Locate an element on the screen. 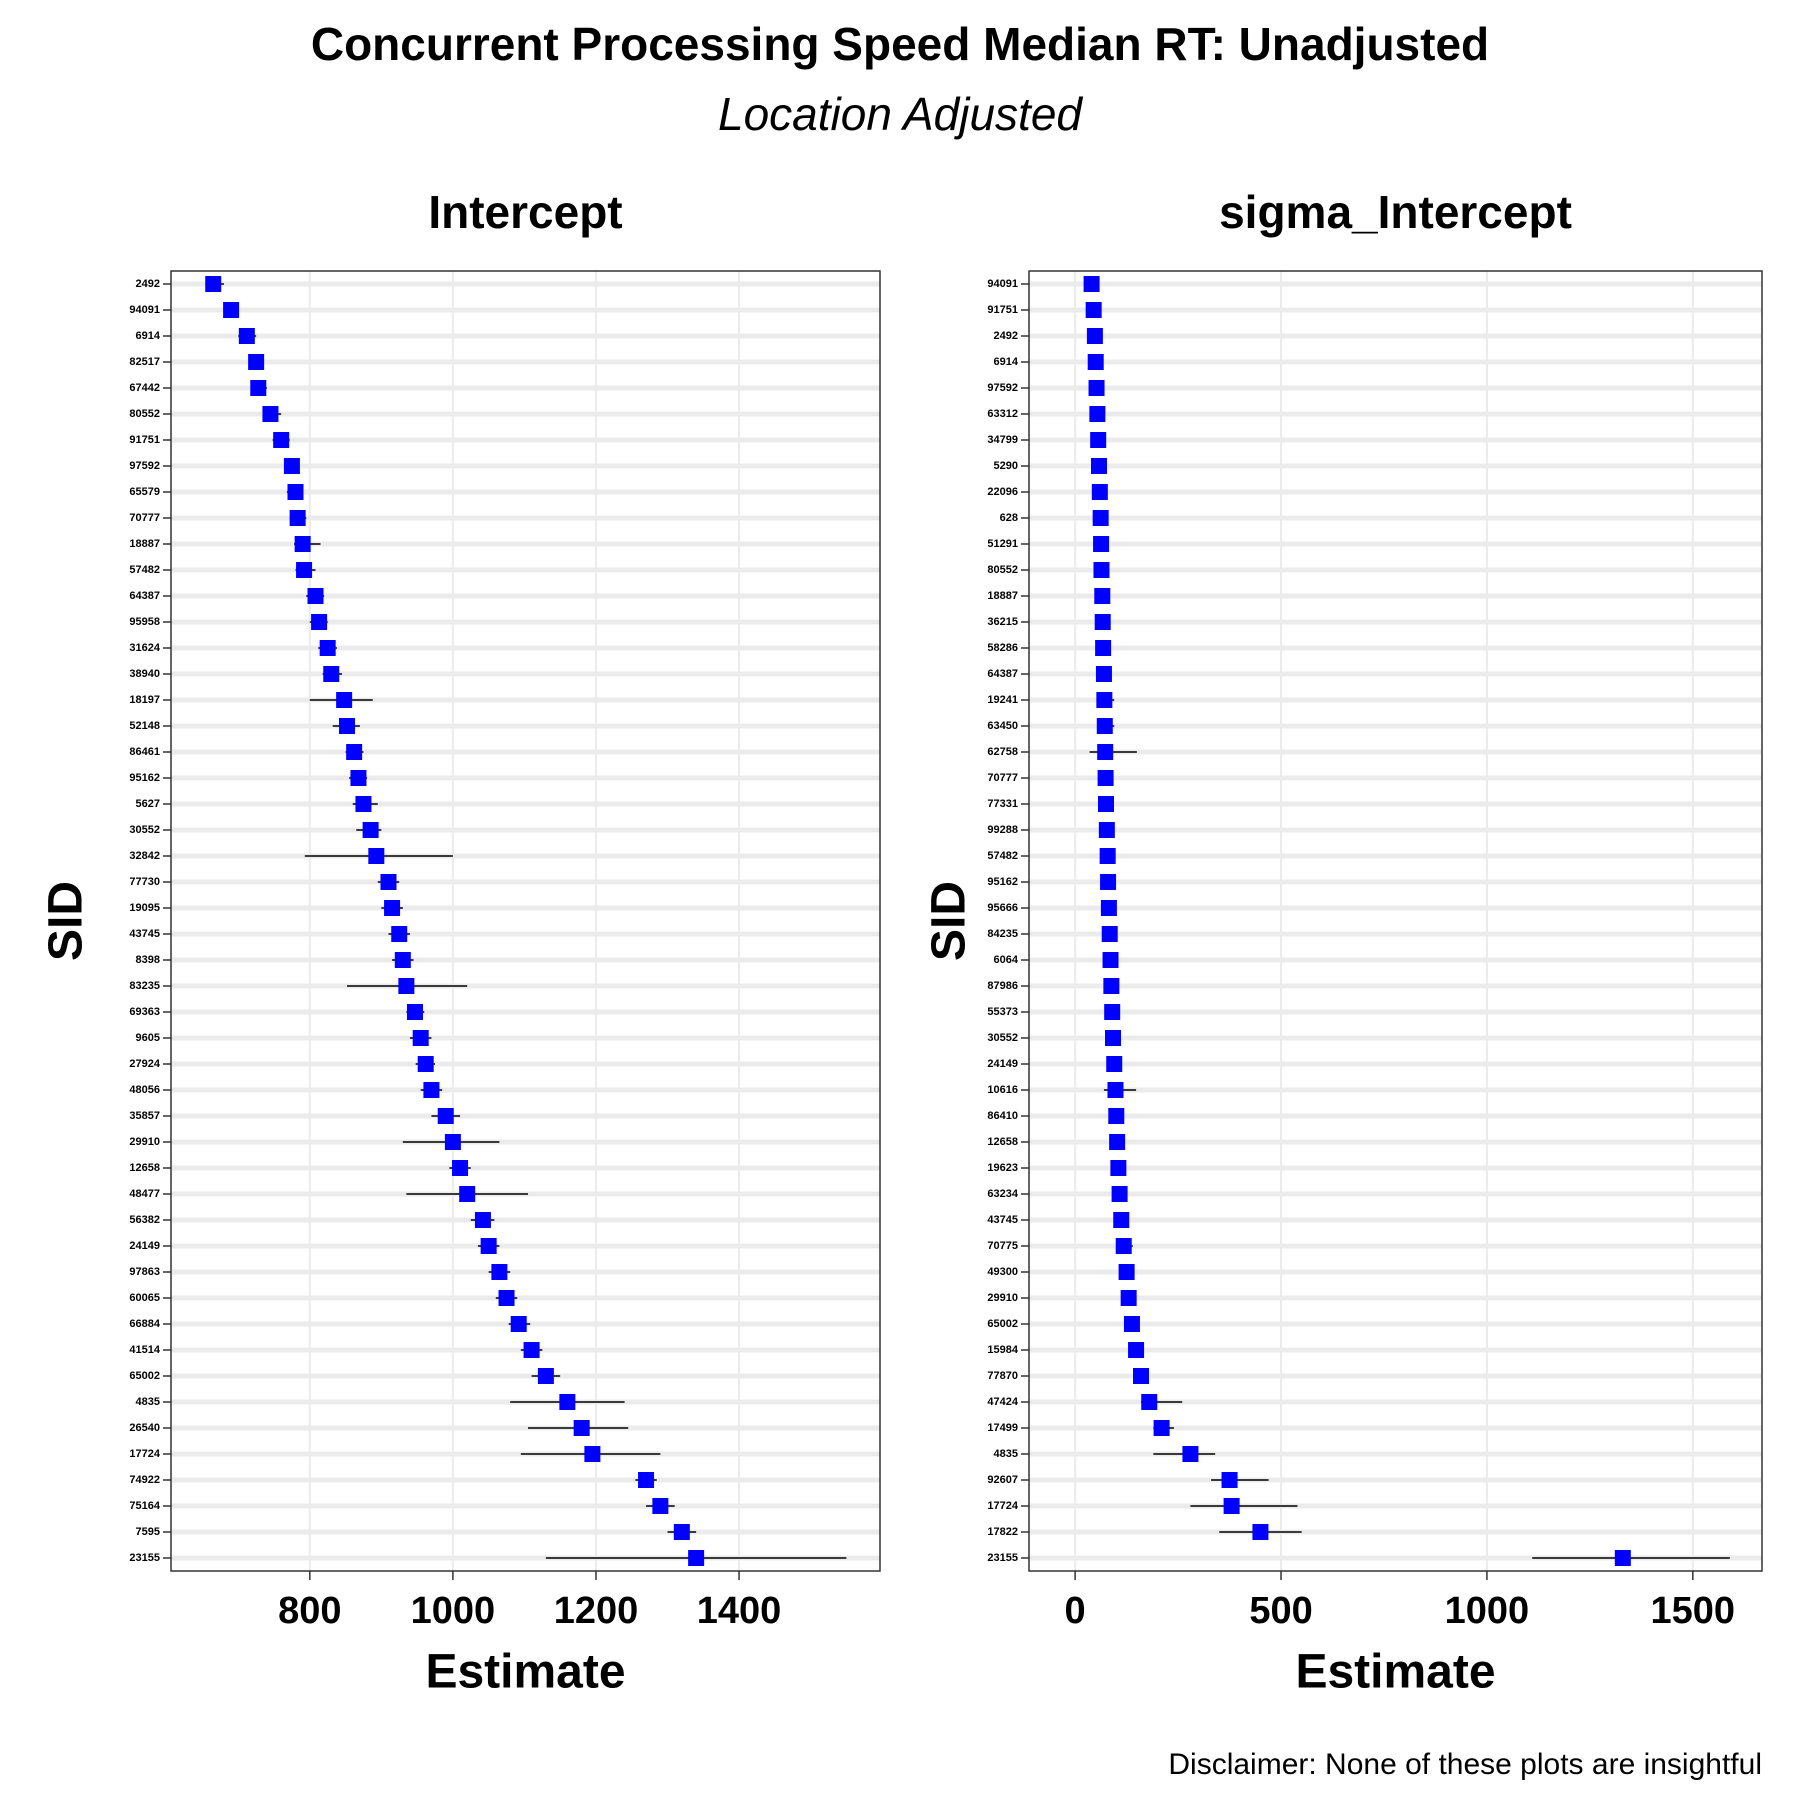 This screenshot has width=1800, height=1800. y-tick-label: 87986 is located at coordinates (1002, 986).